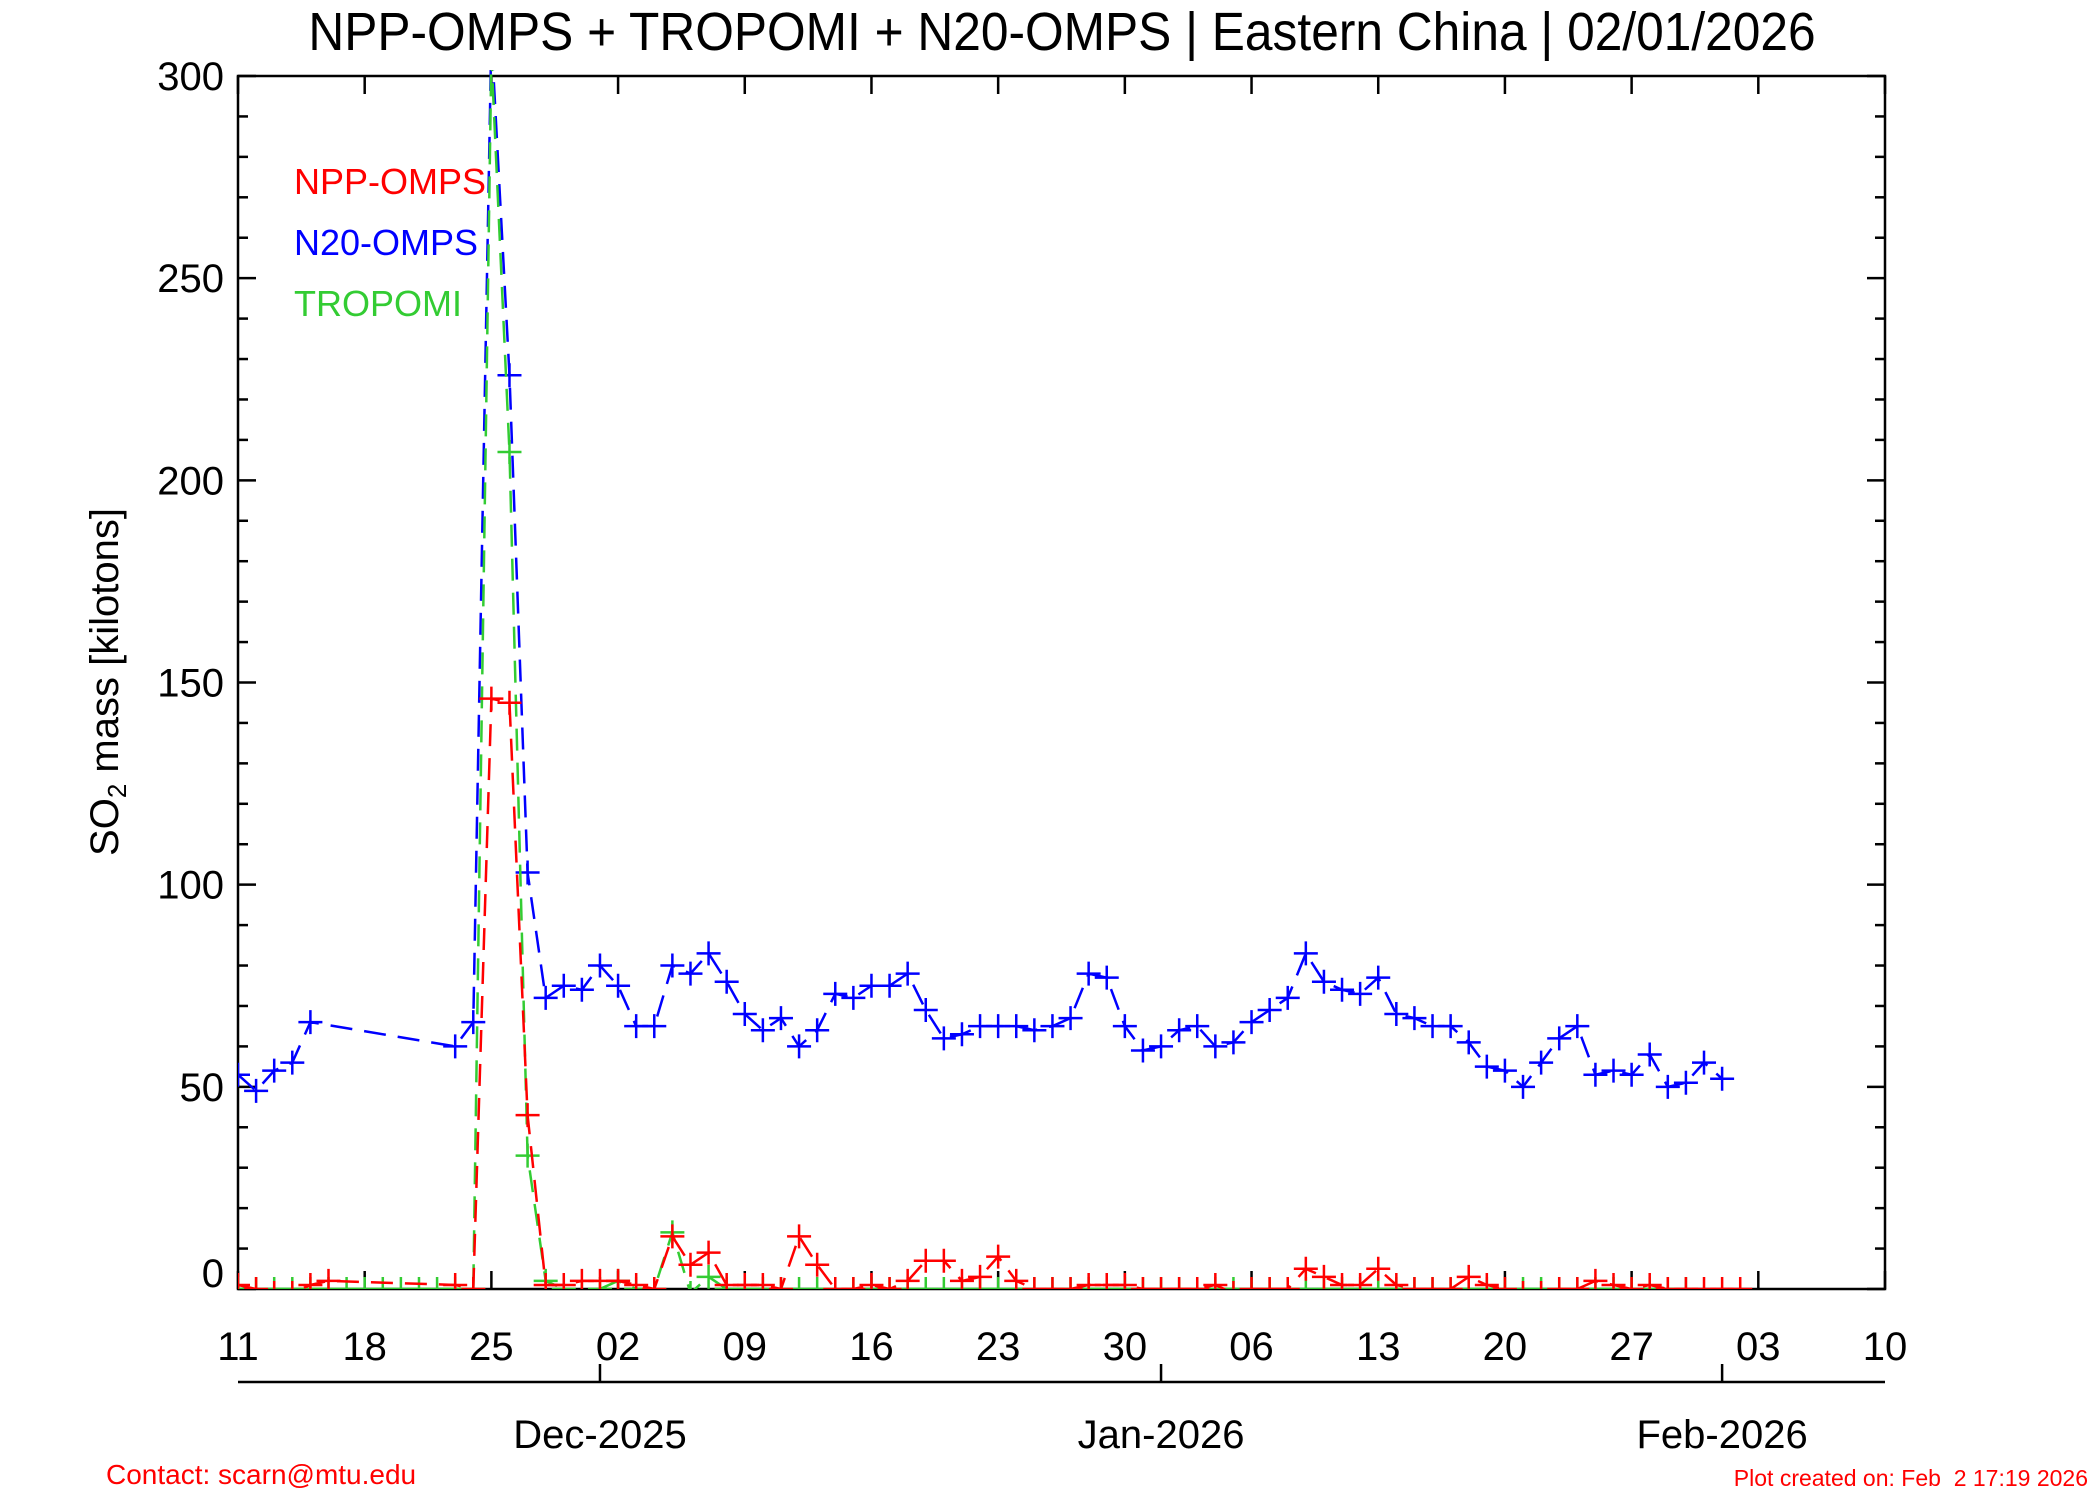 The height and width of the screenshot is (1500, 2100). What do you see at coordinates (491, 1347) in the screenshot?
I see `x-tick-label: 25` at bounding box center [491, 1347].